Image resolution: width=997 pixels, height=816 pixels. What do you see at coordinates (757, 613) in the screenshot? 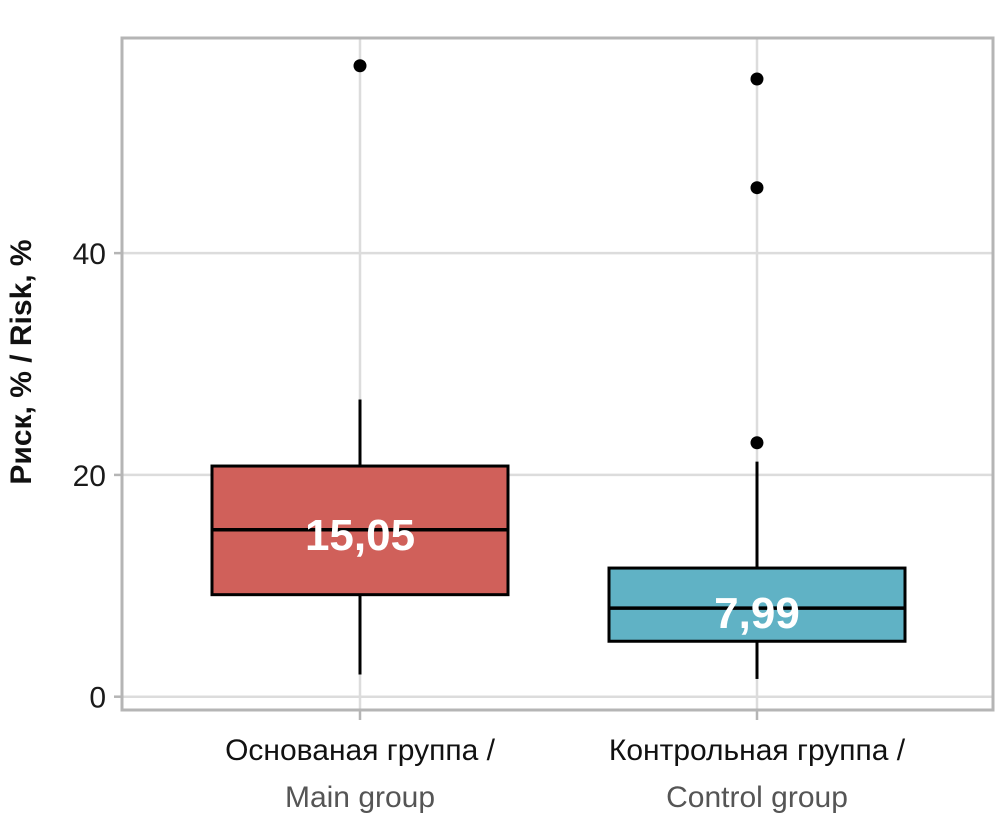
I see `median-value-label: 7,99` at bounding box center [757, 613].